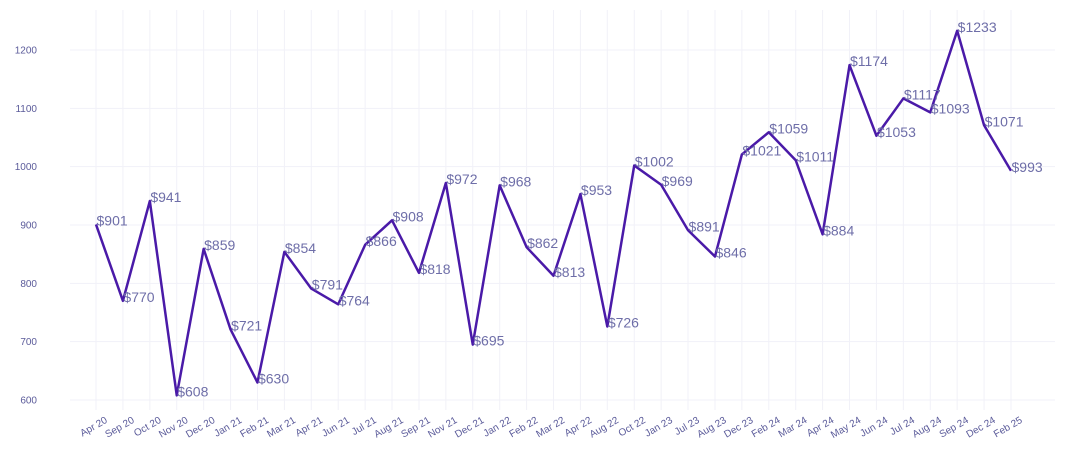 This screenshot has width=1070, height=465. What do you see at coordinates (389, 428) in the screenshot?
I see `x-tick-label: Aug 21` at bounding box center [389, 428].